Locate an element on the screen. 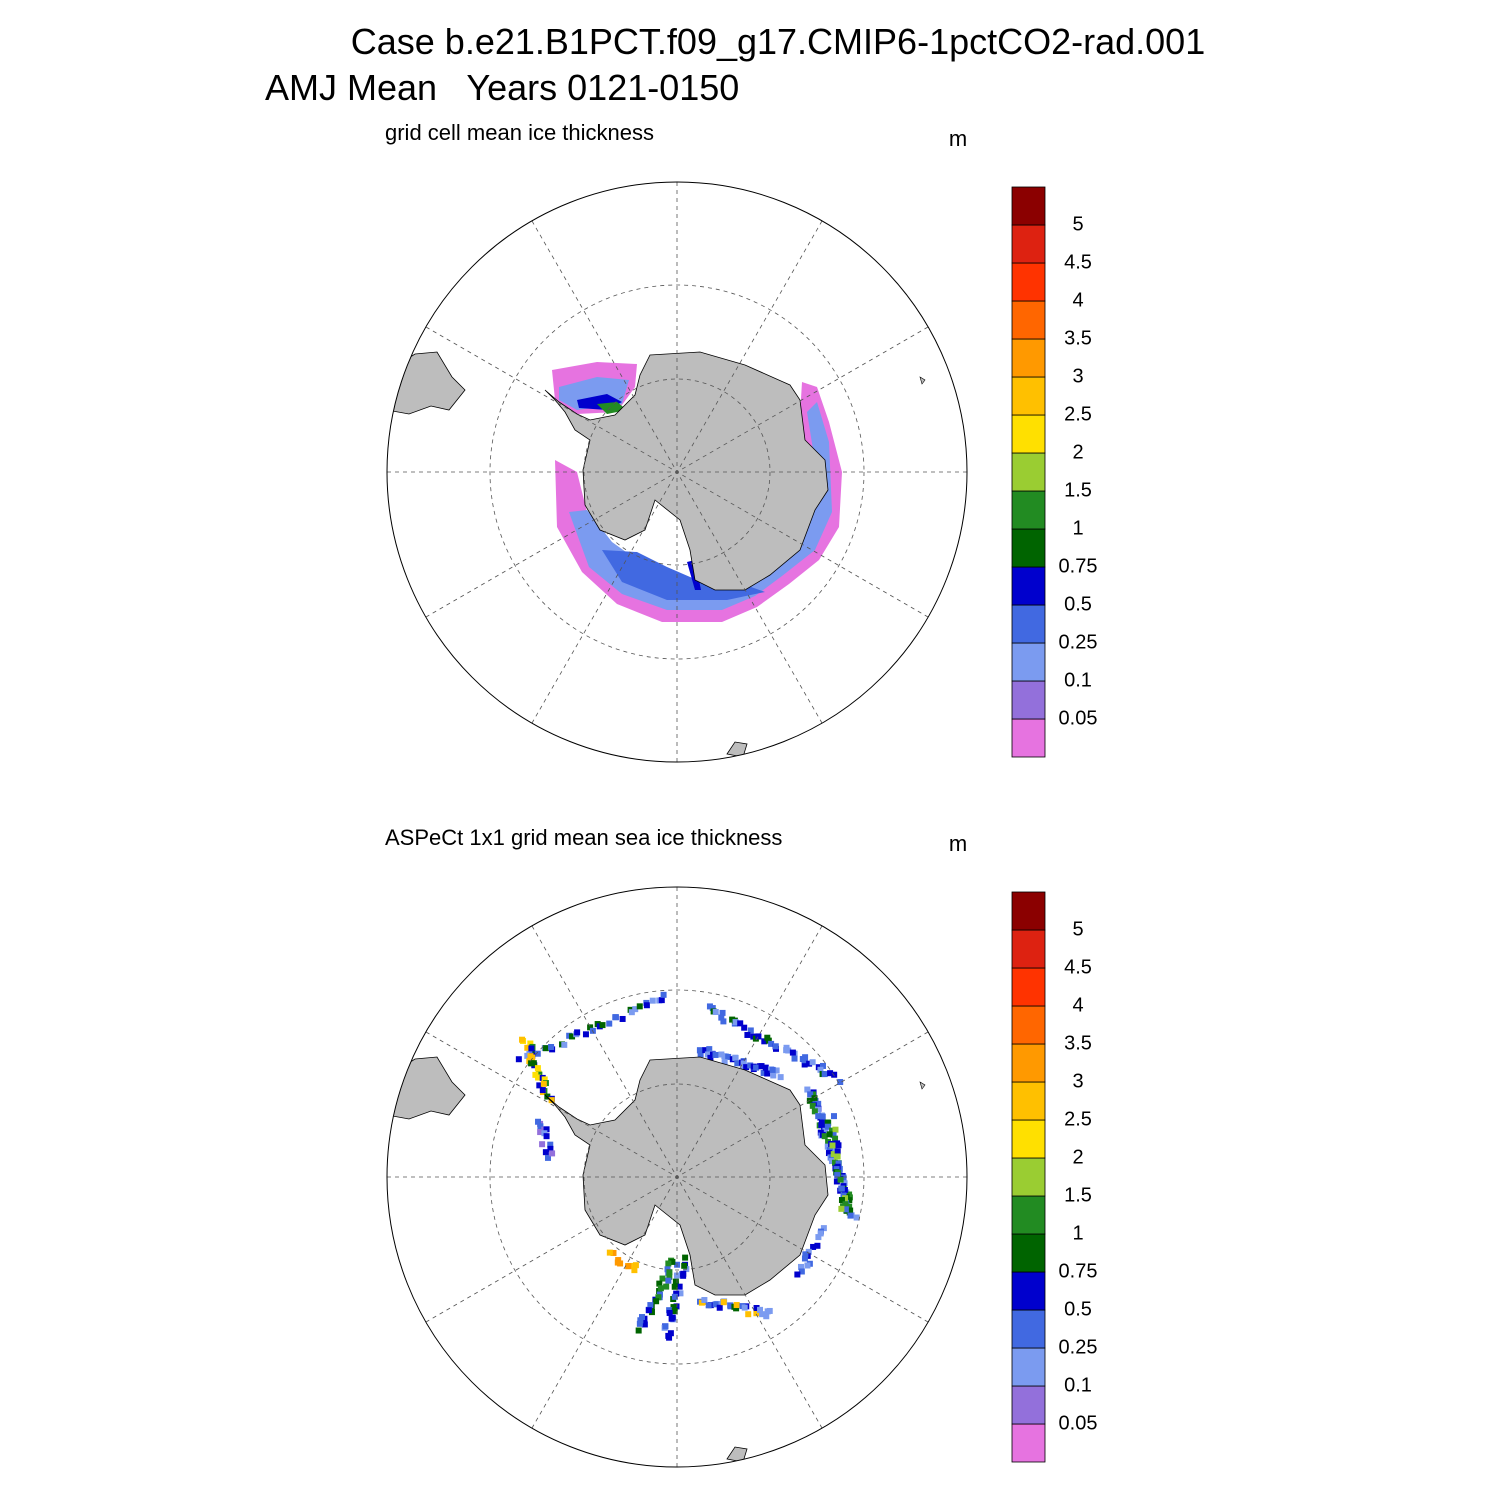 The width and height of the screenshot is (1500, 1505). colorbar-label: 0.25 is located at coordinates (1078, 1347).